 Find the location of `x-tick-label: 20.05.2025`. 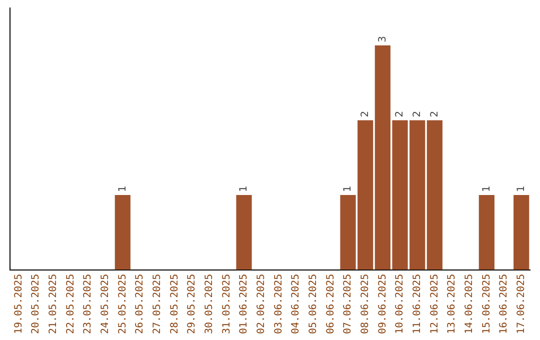

x-tick-label: 20.05.2025 is located at coordinates (36, 304).